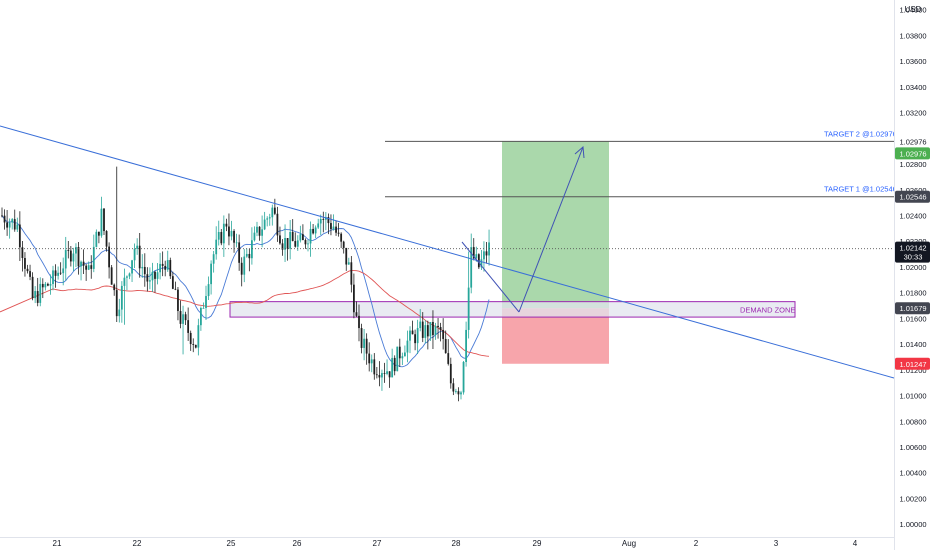  Describe the element at coordinates (912, 344) in the screenshot. I see `y-tick-label: 1.01400` at that location.